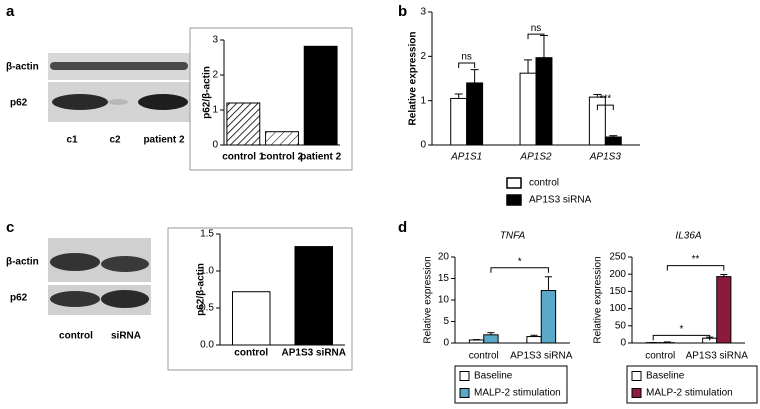 The image size is (760, 409). What do you see at coordinates (617, 291) in the screenshot?
I see `y-tick-label: 150` at bounding box center [617, 291].